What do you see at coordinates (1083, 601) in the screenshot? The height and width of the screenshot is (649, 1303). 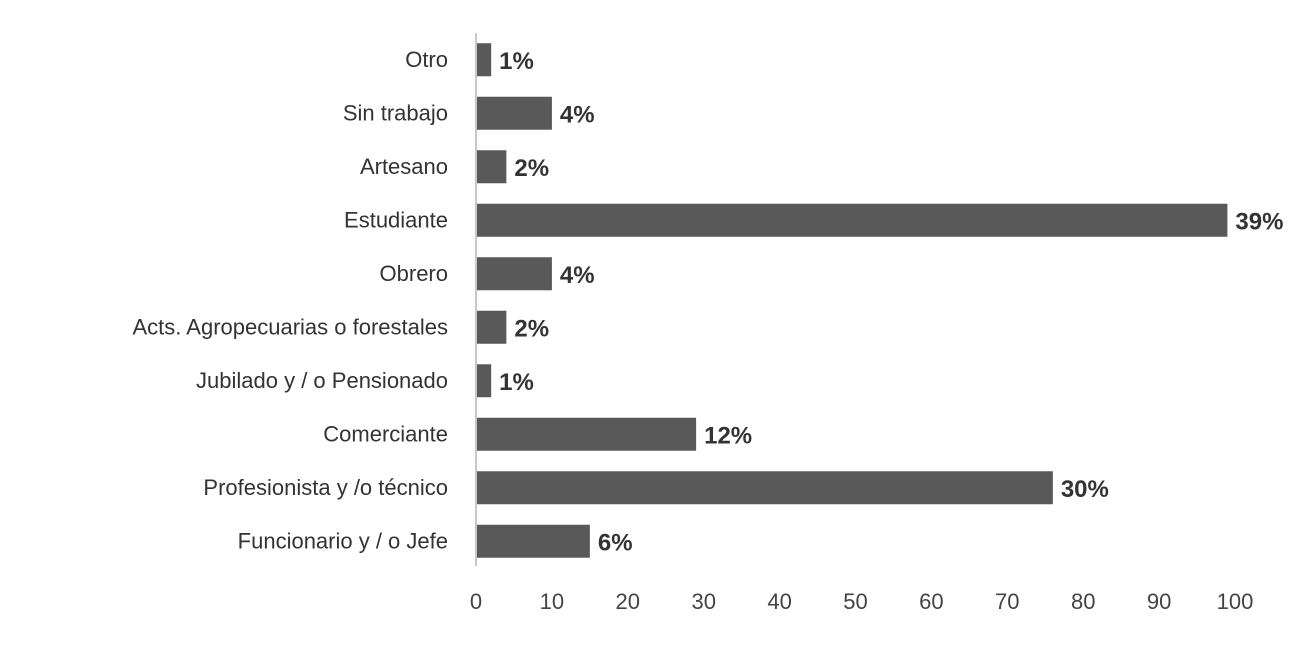 I see `x-tick-label: 80` at bounding box center [1083, 601].